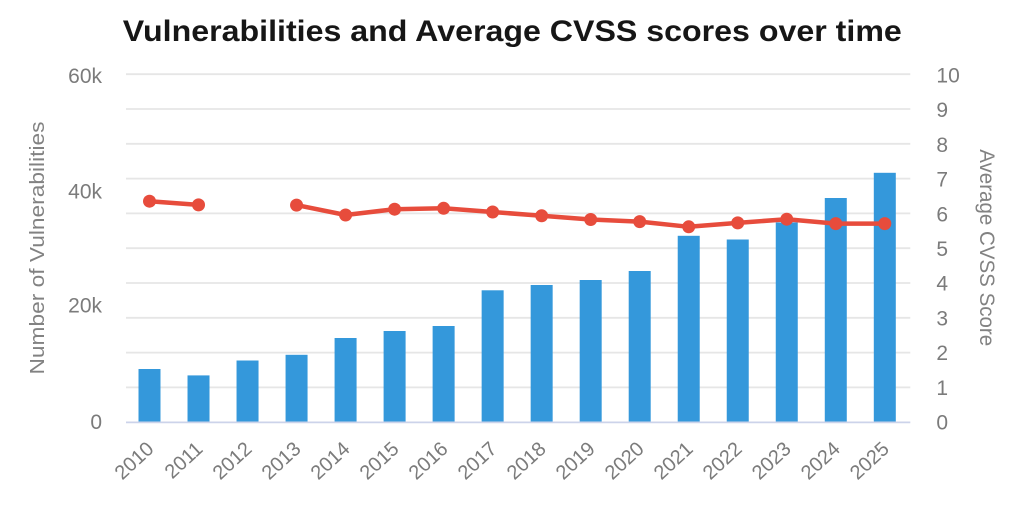  Describe the element at coordinates (942, 318) in the screenshot. I see `svg-text: 3` at that location.